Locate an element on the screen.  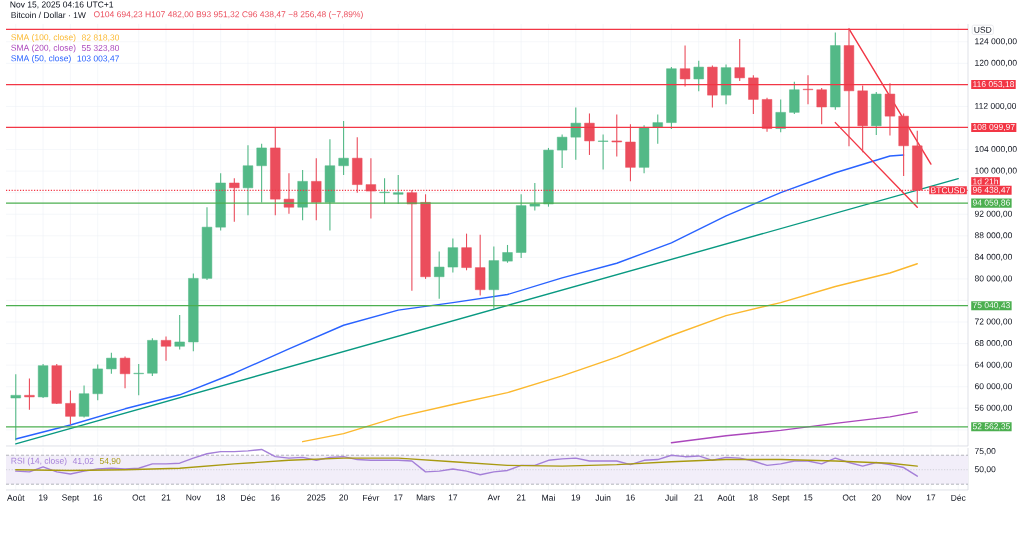
y-tick-label: 68 000,00 is located at coordinates (993, 344).